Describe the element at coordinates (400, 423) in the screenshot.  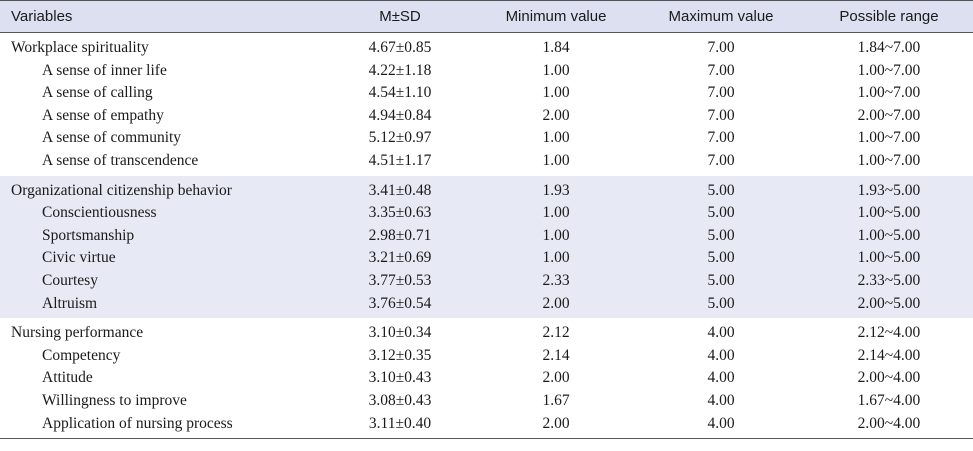
I see `mean-sd: 3.11±0.40` at that location.